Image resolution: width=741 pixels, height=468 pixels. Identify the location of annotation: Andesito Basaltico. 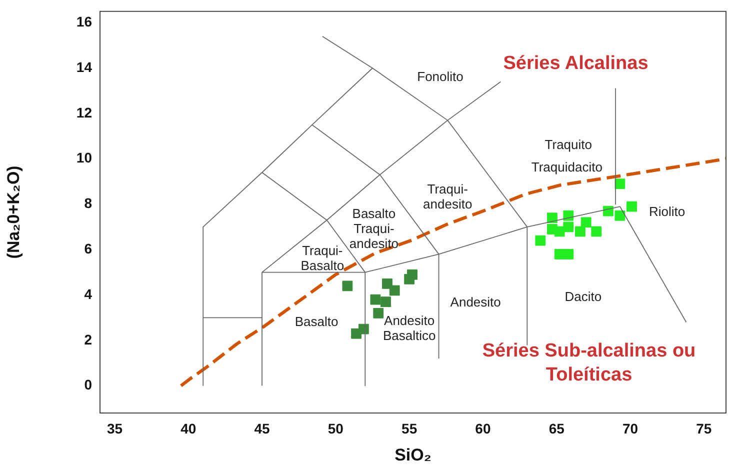
(409, 328).